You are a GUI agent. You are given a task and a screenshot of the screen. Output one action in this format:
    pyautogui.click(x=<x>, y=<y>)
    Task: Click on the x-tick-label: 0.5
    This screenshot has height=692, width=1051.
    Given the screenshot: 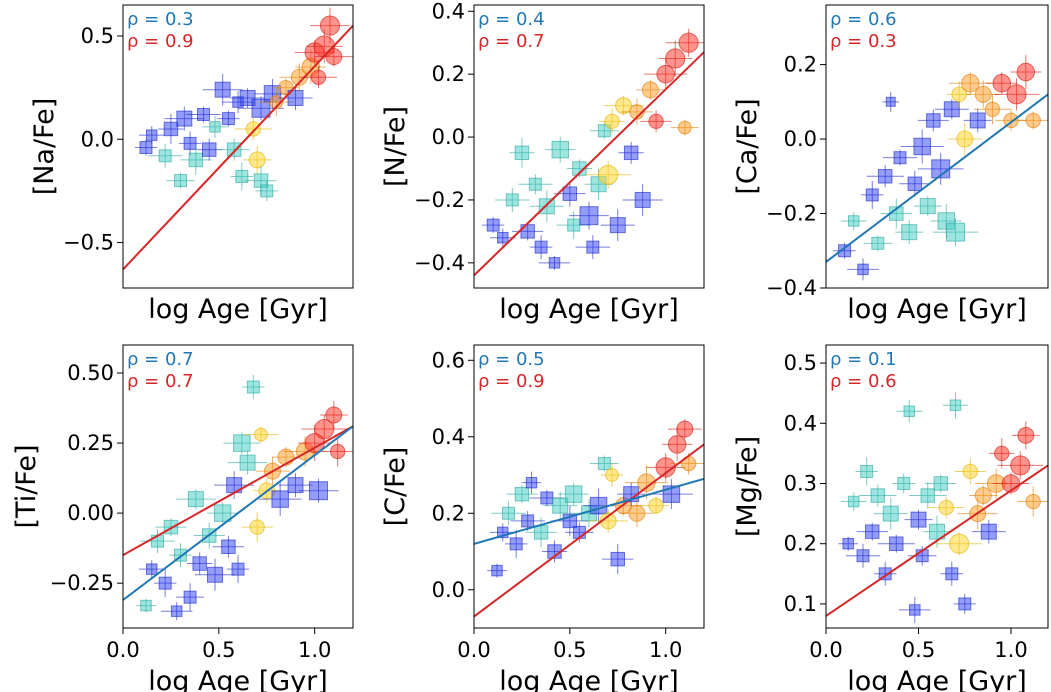 What is the action you would take?
    pyautogui.click(x=218, y=650)
    